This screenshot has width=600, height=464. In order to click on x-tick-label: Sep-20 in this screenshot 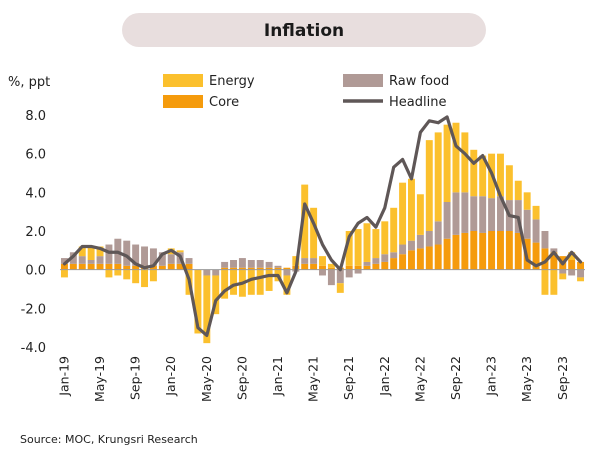, I will do `click(241, 378)`.